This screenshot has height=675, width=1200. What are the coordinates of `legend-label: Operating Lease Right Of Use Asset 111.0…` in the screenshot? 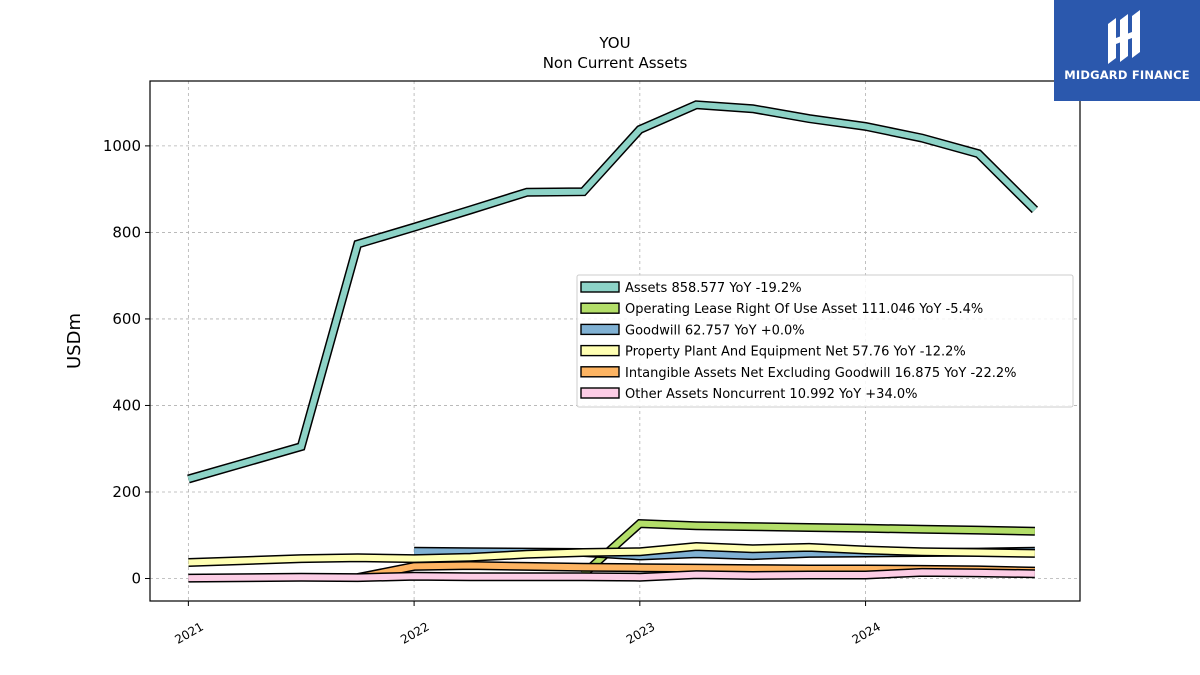 It's located at (804, 309).